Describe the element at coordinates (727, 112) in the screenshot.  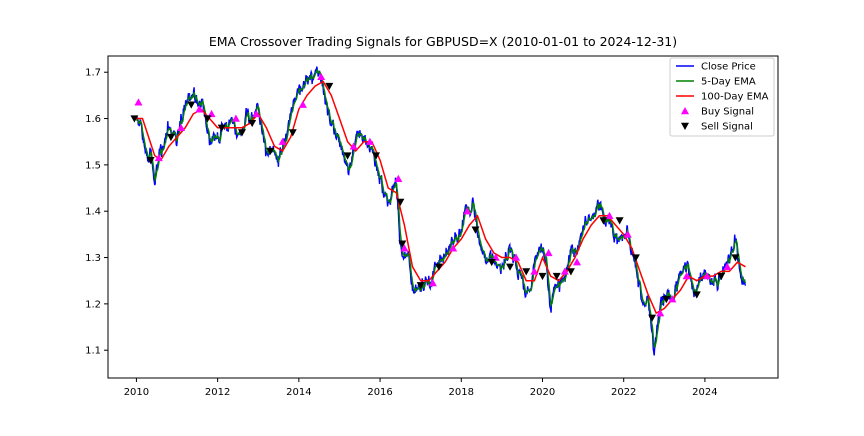
I see `legend-label: Buy Signal` at that location.